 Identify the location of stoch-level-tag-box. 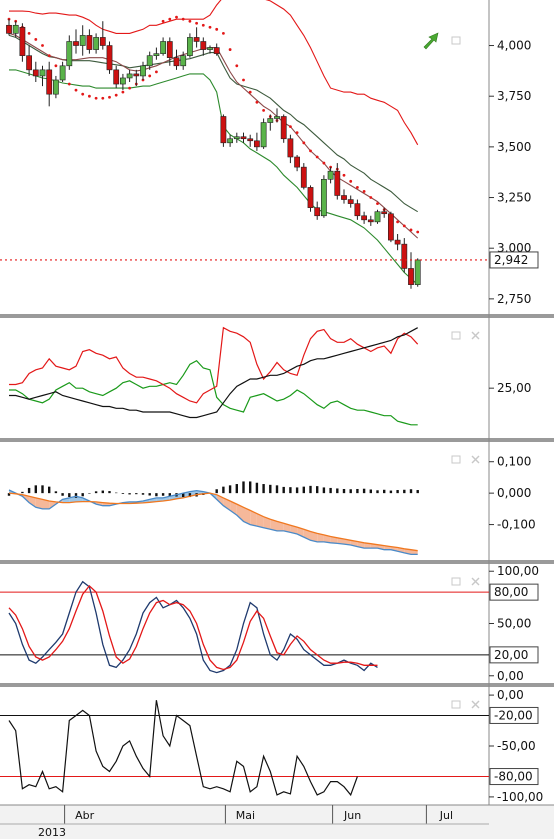
(514, 655).